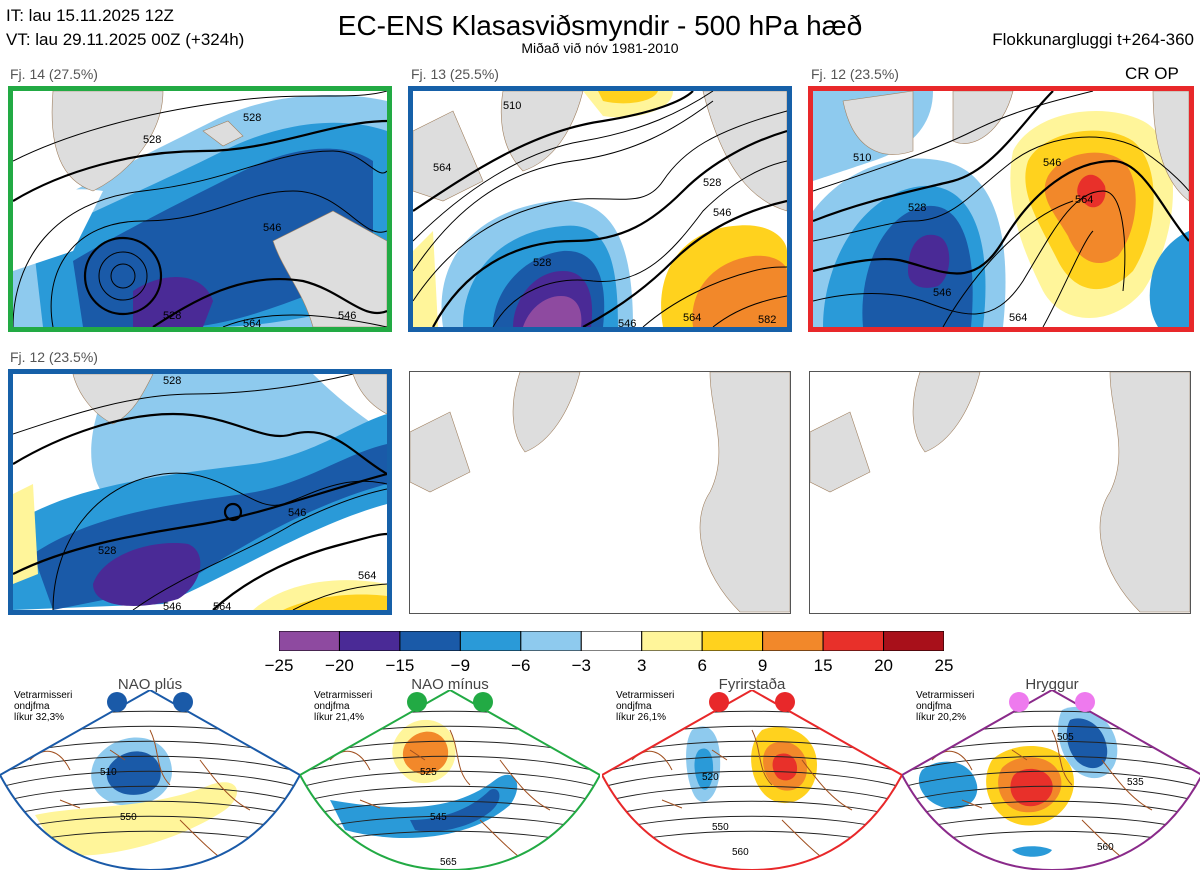 Image resolution: width=1200 pixels, height=871 pixels. I want to click on colorbar-tick-label: −20, so click(339, 665).